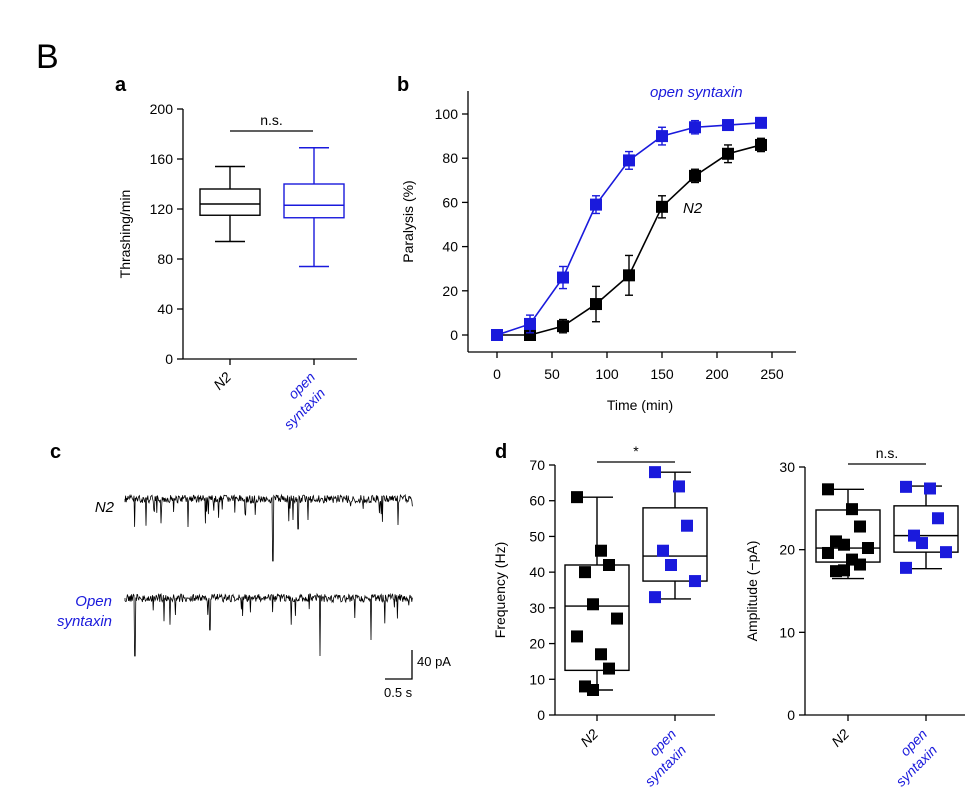 This screenshot has height=794, width=977. What do you see at coordinates (537, 536) in the screenshot?
I see `y-tick-label: 50` at bounding box center [537, 536].